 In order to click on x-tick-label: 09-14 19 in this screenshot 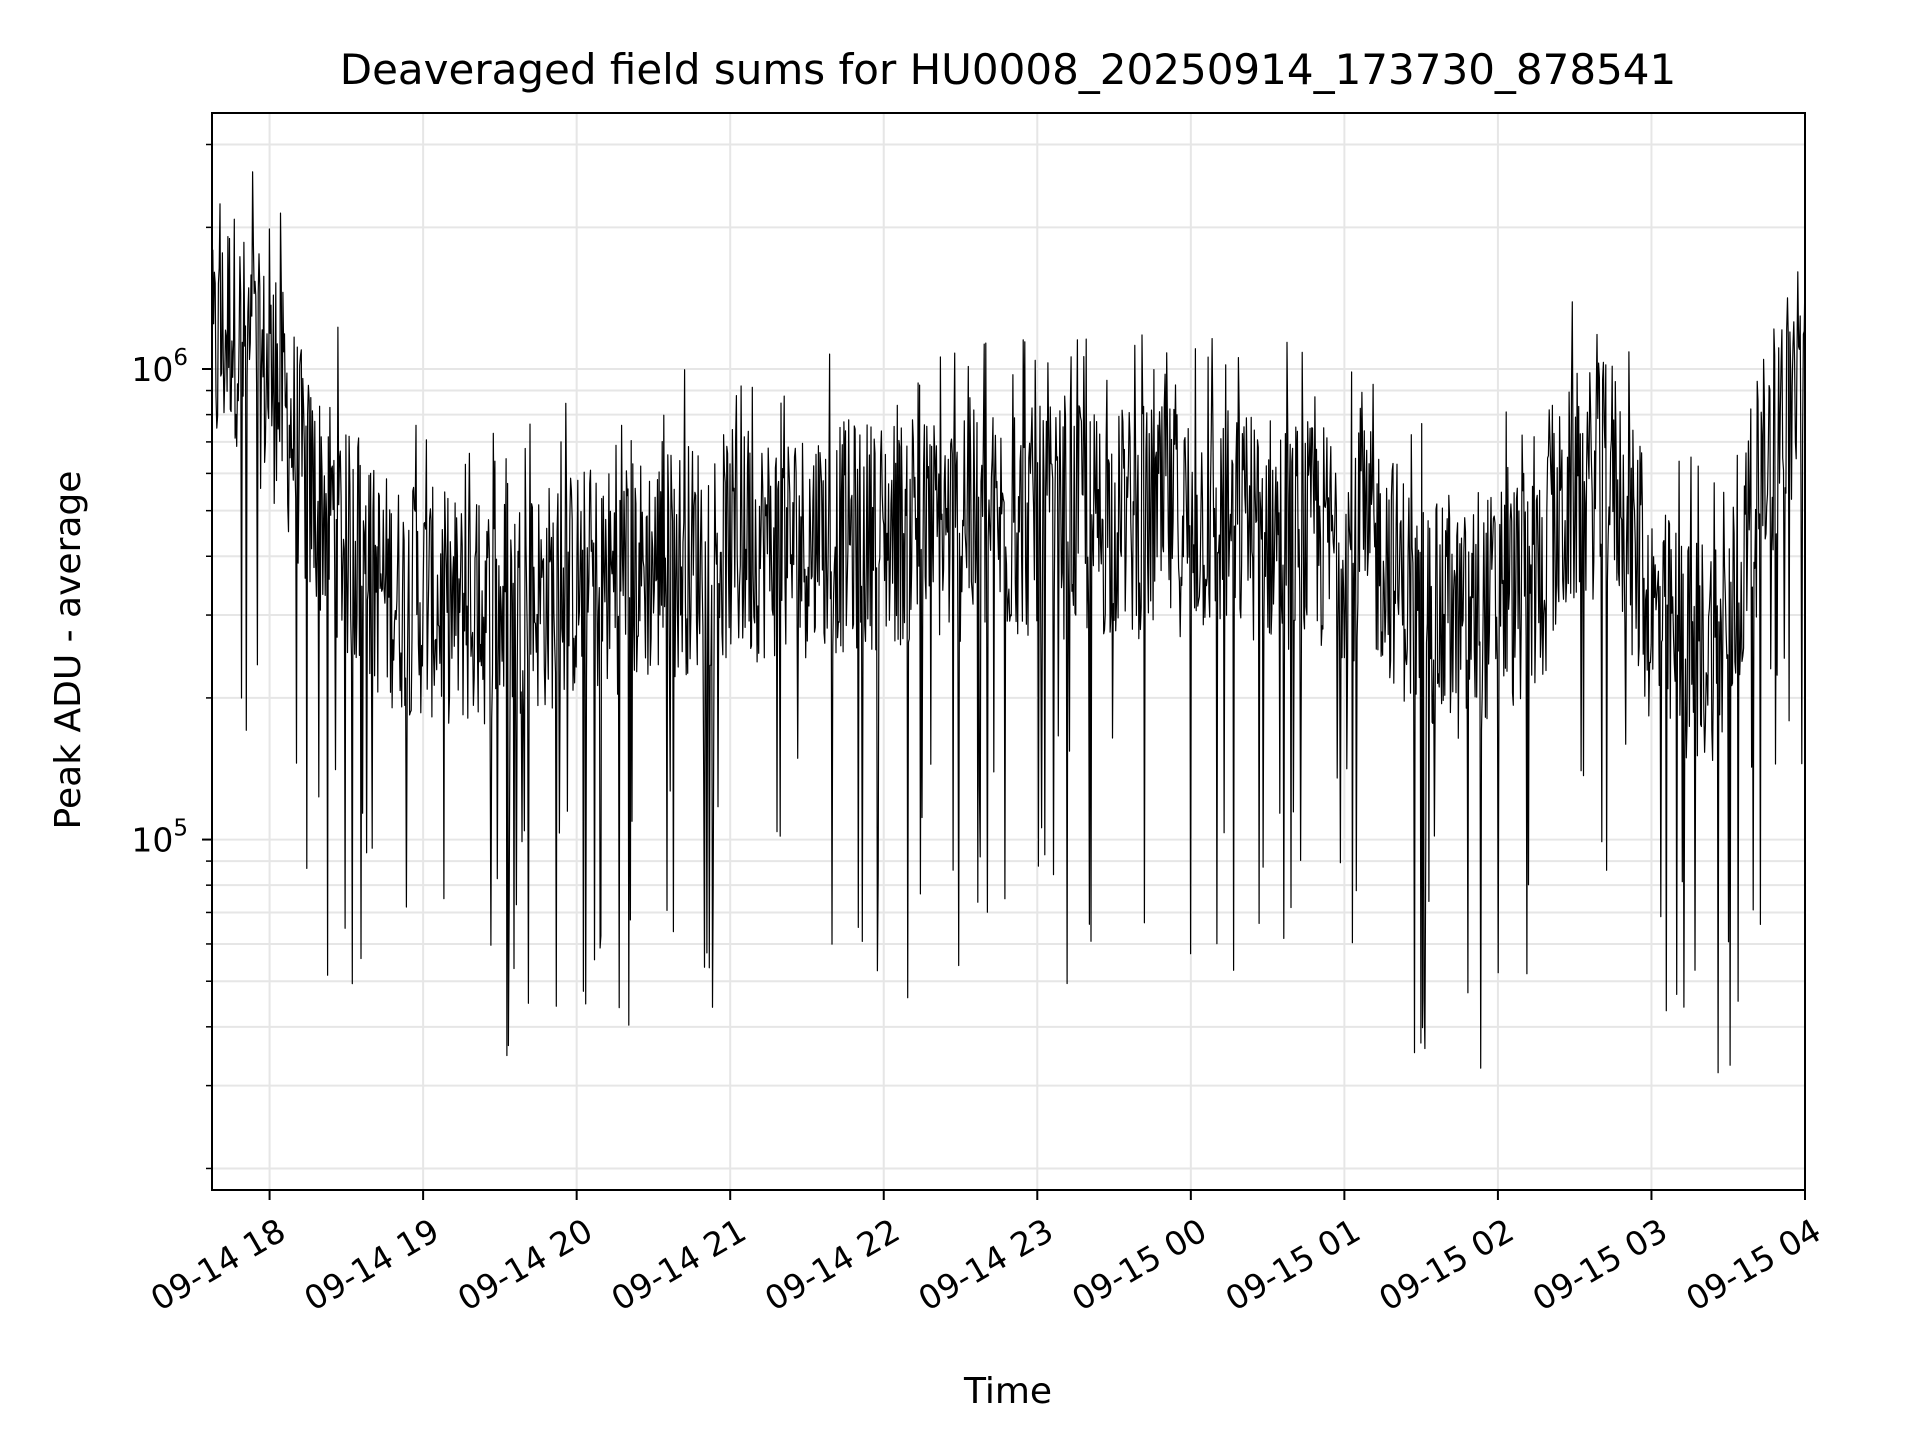, I will do `click(372, 1265)`.